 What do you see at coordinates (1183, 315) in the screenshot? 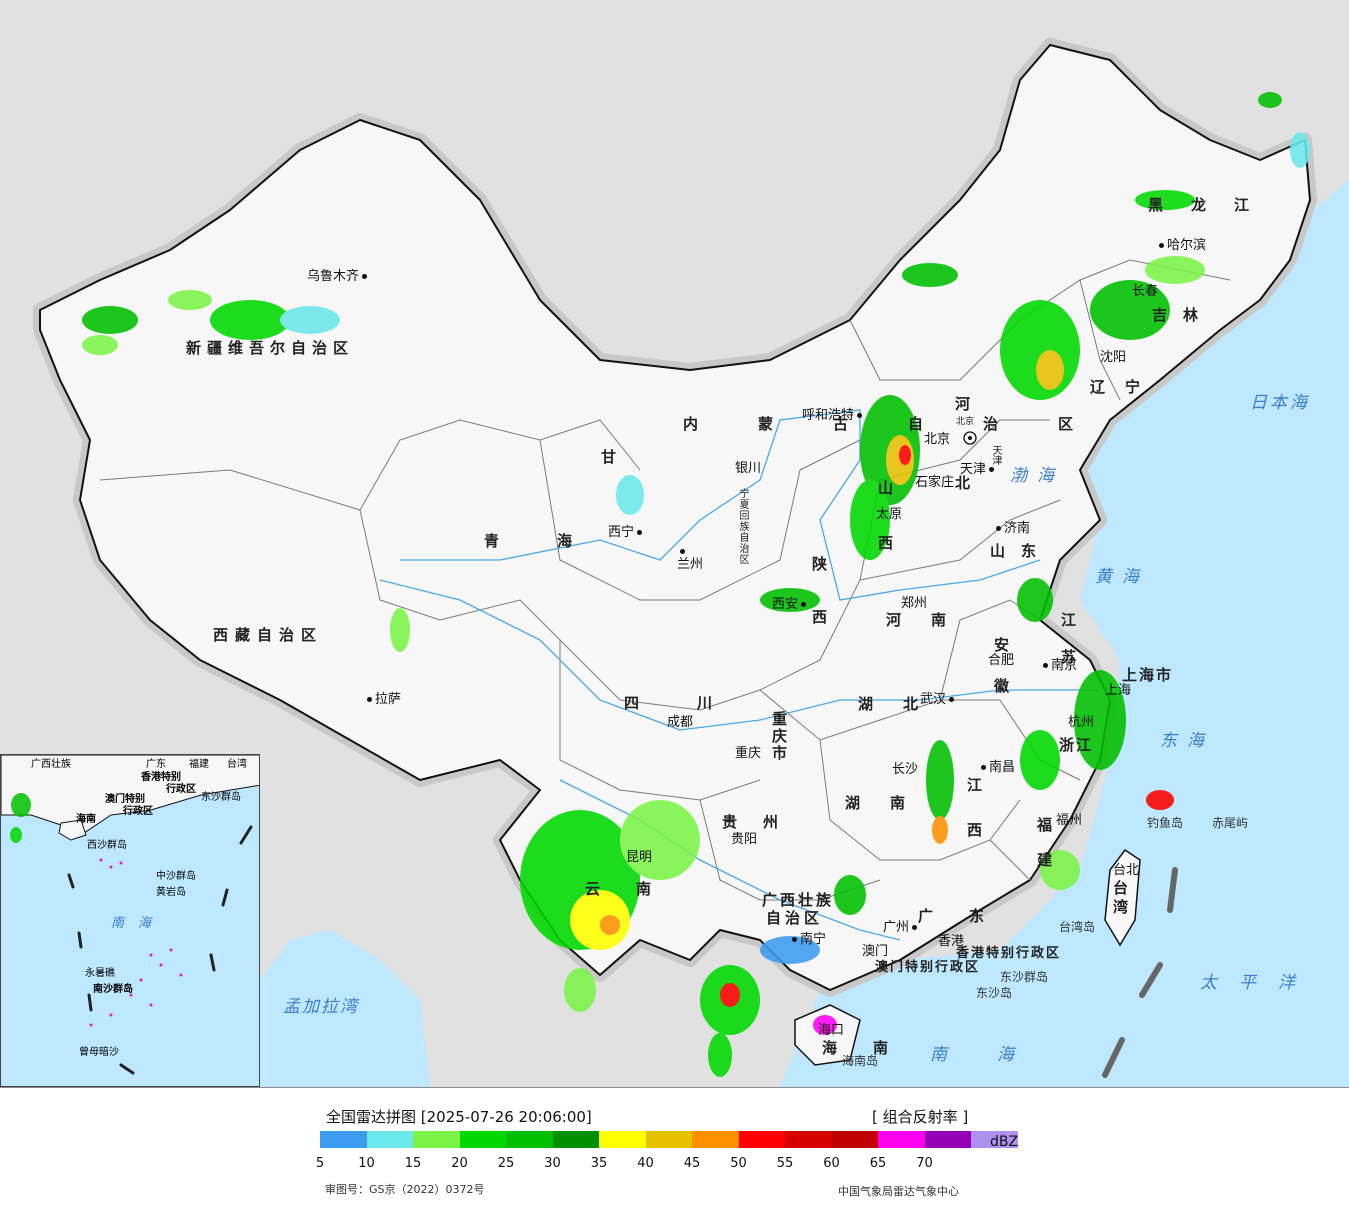
I see `label-jilin: 吉林` at bounding box center [1183, 315].